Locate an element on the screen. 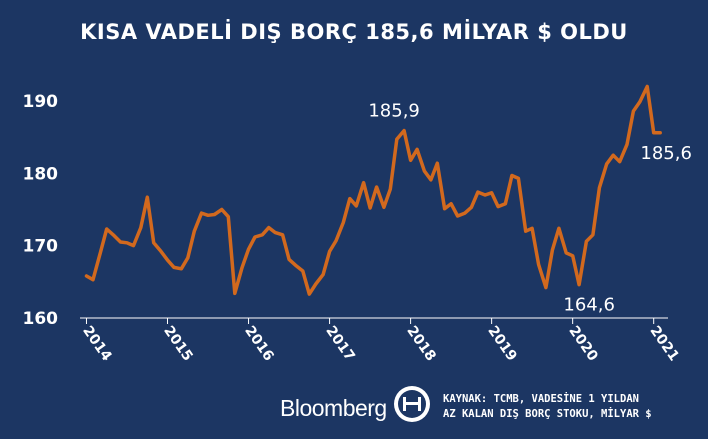  x-tick-label: 2018 is located at coordinates (420, 343).